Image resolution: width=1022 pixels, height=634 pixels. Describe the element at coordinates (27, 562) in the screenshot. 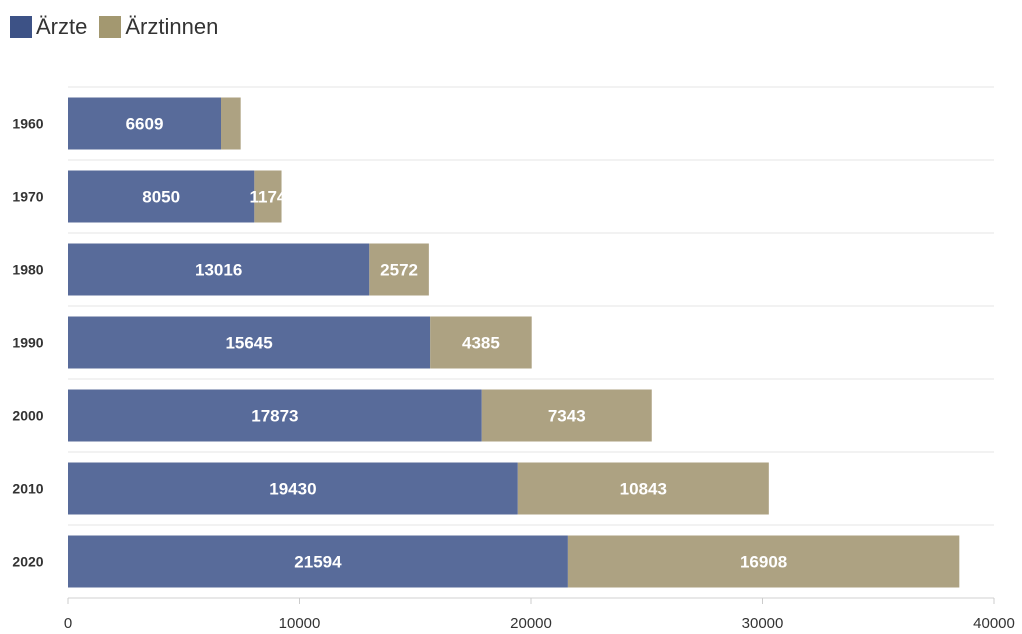

I see `category-label: 2020` at that location.